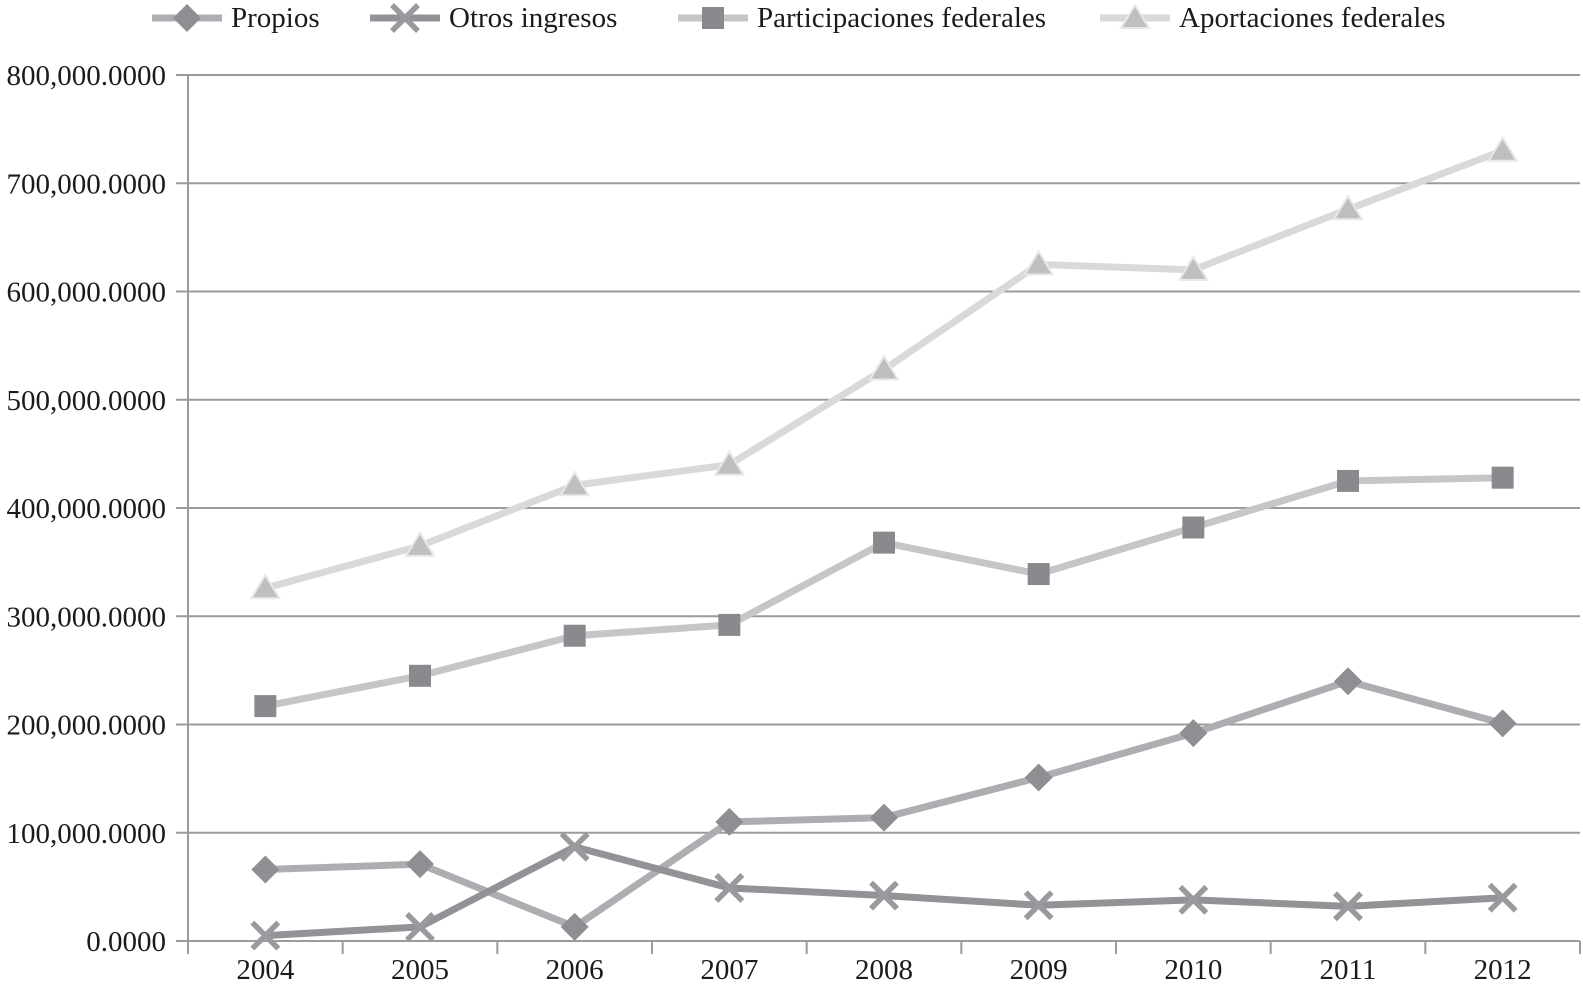 This screenshot has height=989, width=1583. Describe the element at coordinates (574, 926) in the screenshot. I see `data-point-propios-2006` at that location.